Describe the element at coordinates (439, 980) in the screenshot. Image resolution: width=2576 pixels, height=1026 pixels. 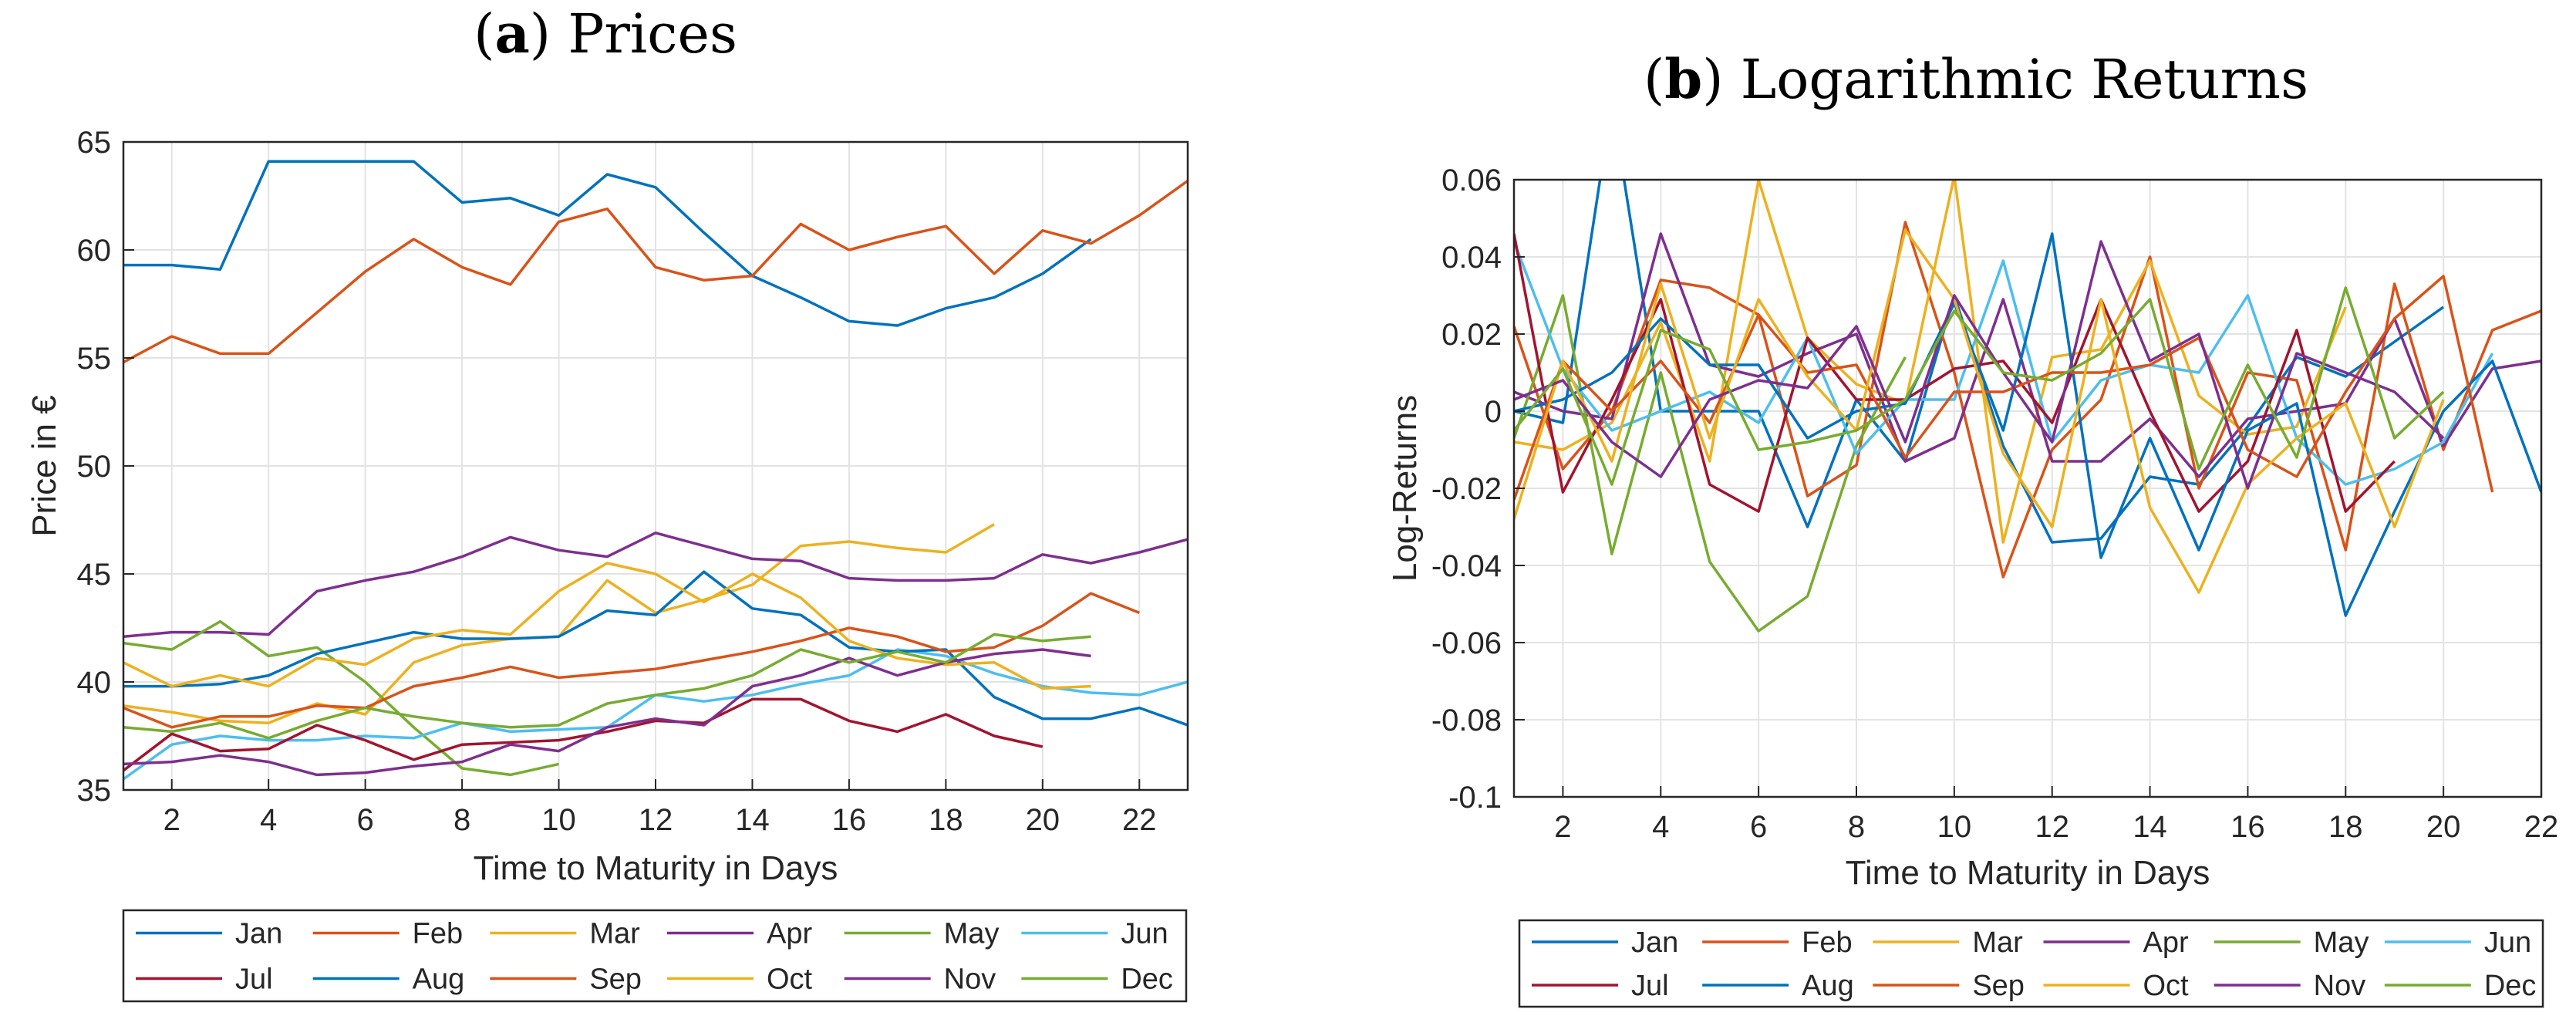
I see `panel-a-legend-label-aug: Aug` at that location.